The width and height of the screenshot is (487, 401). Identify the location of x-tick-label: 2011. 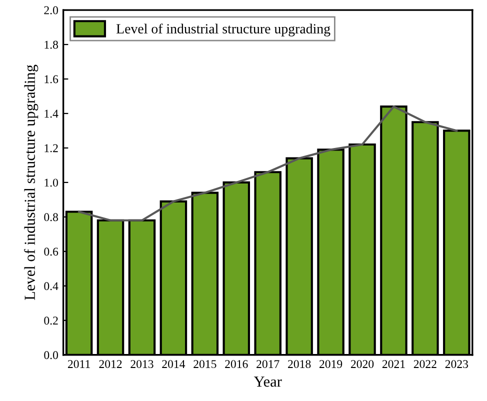
(79, 364).